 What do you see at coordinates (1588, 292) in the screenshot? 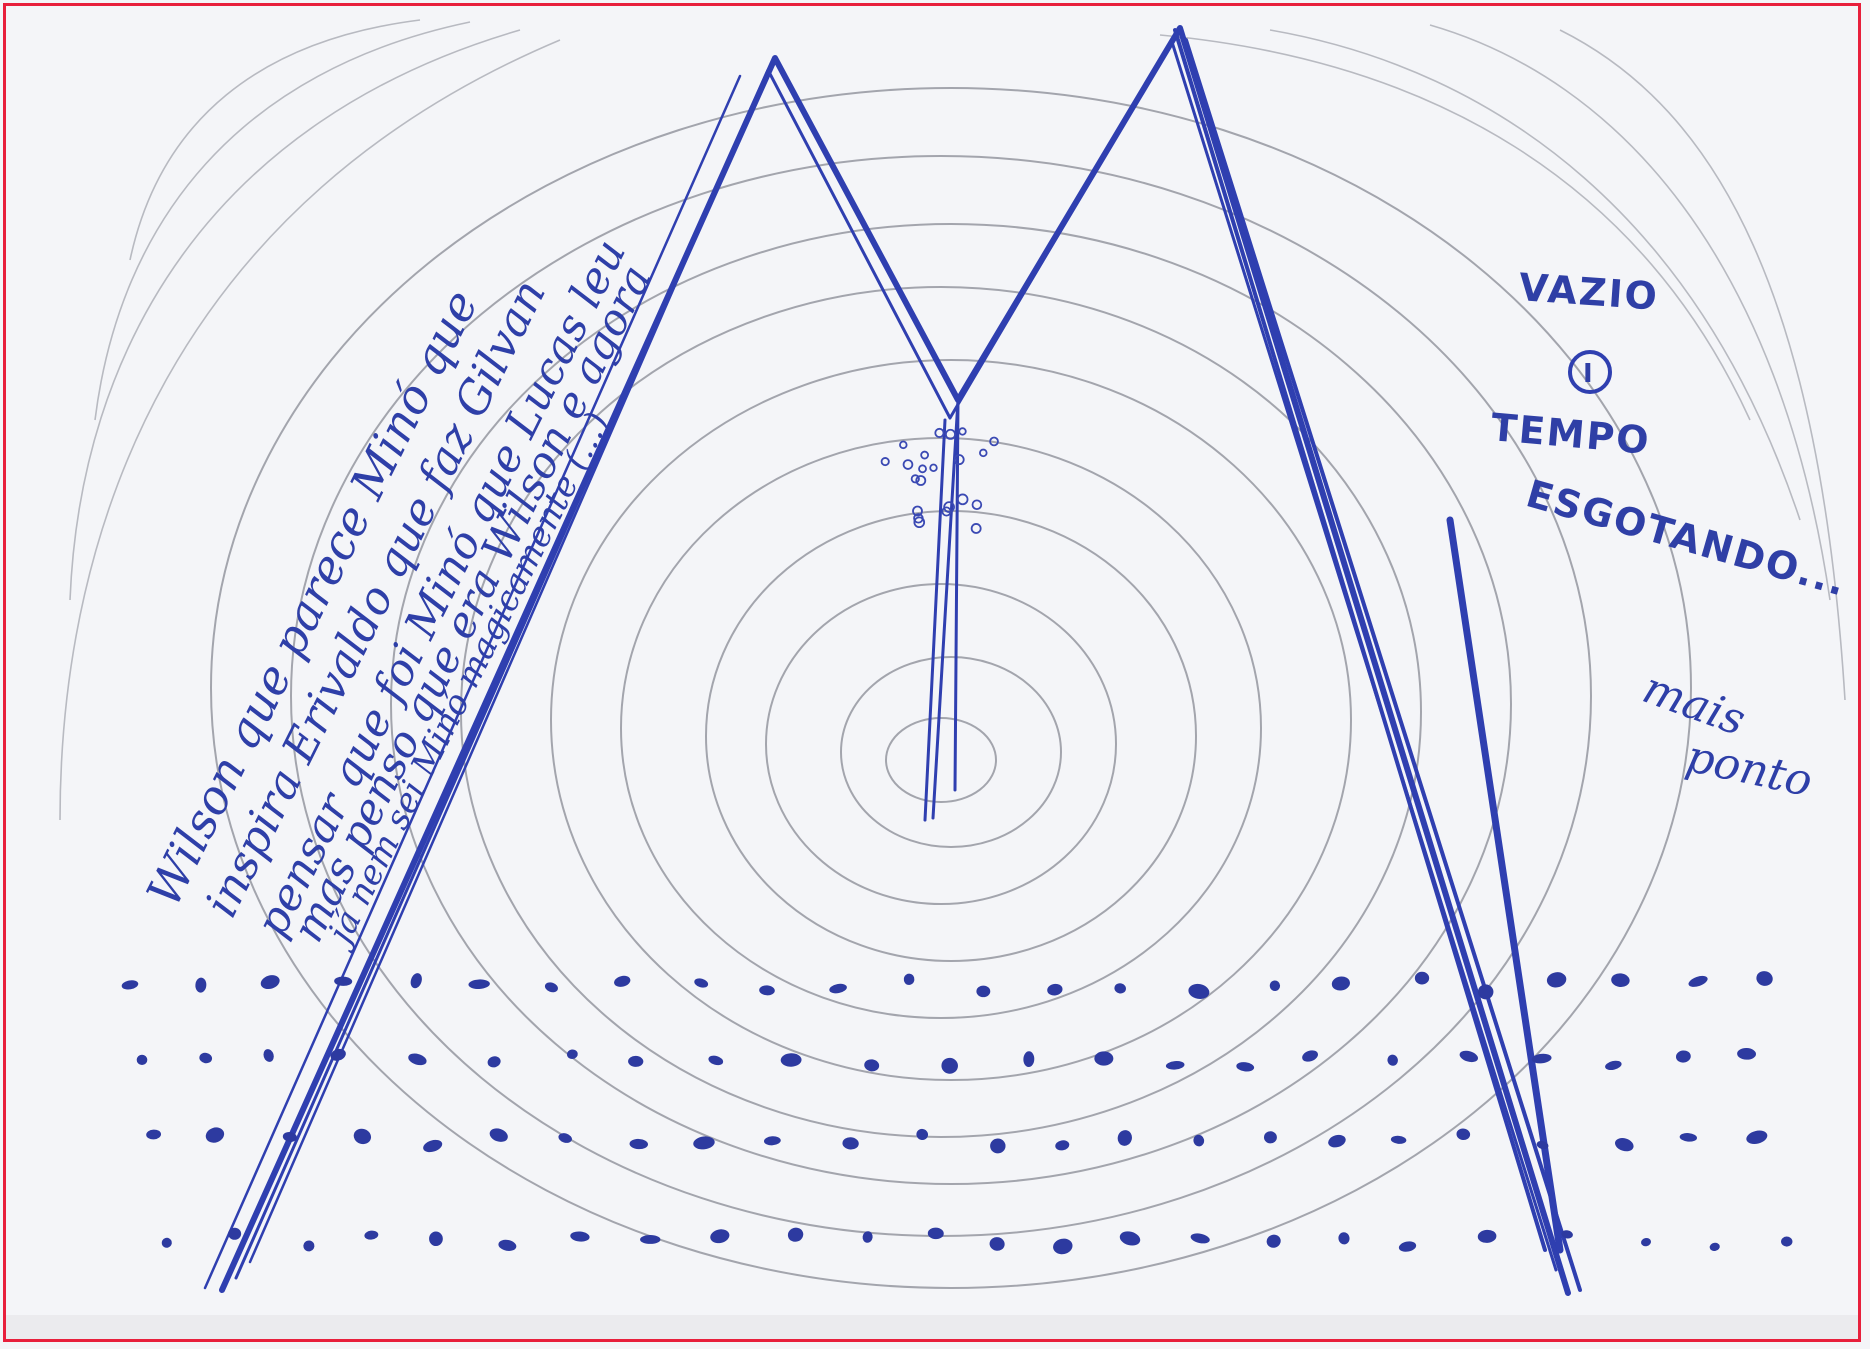
I see `note-vazio: VAZIO` at bounding box center [1588, 292].